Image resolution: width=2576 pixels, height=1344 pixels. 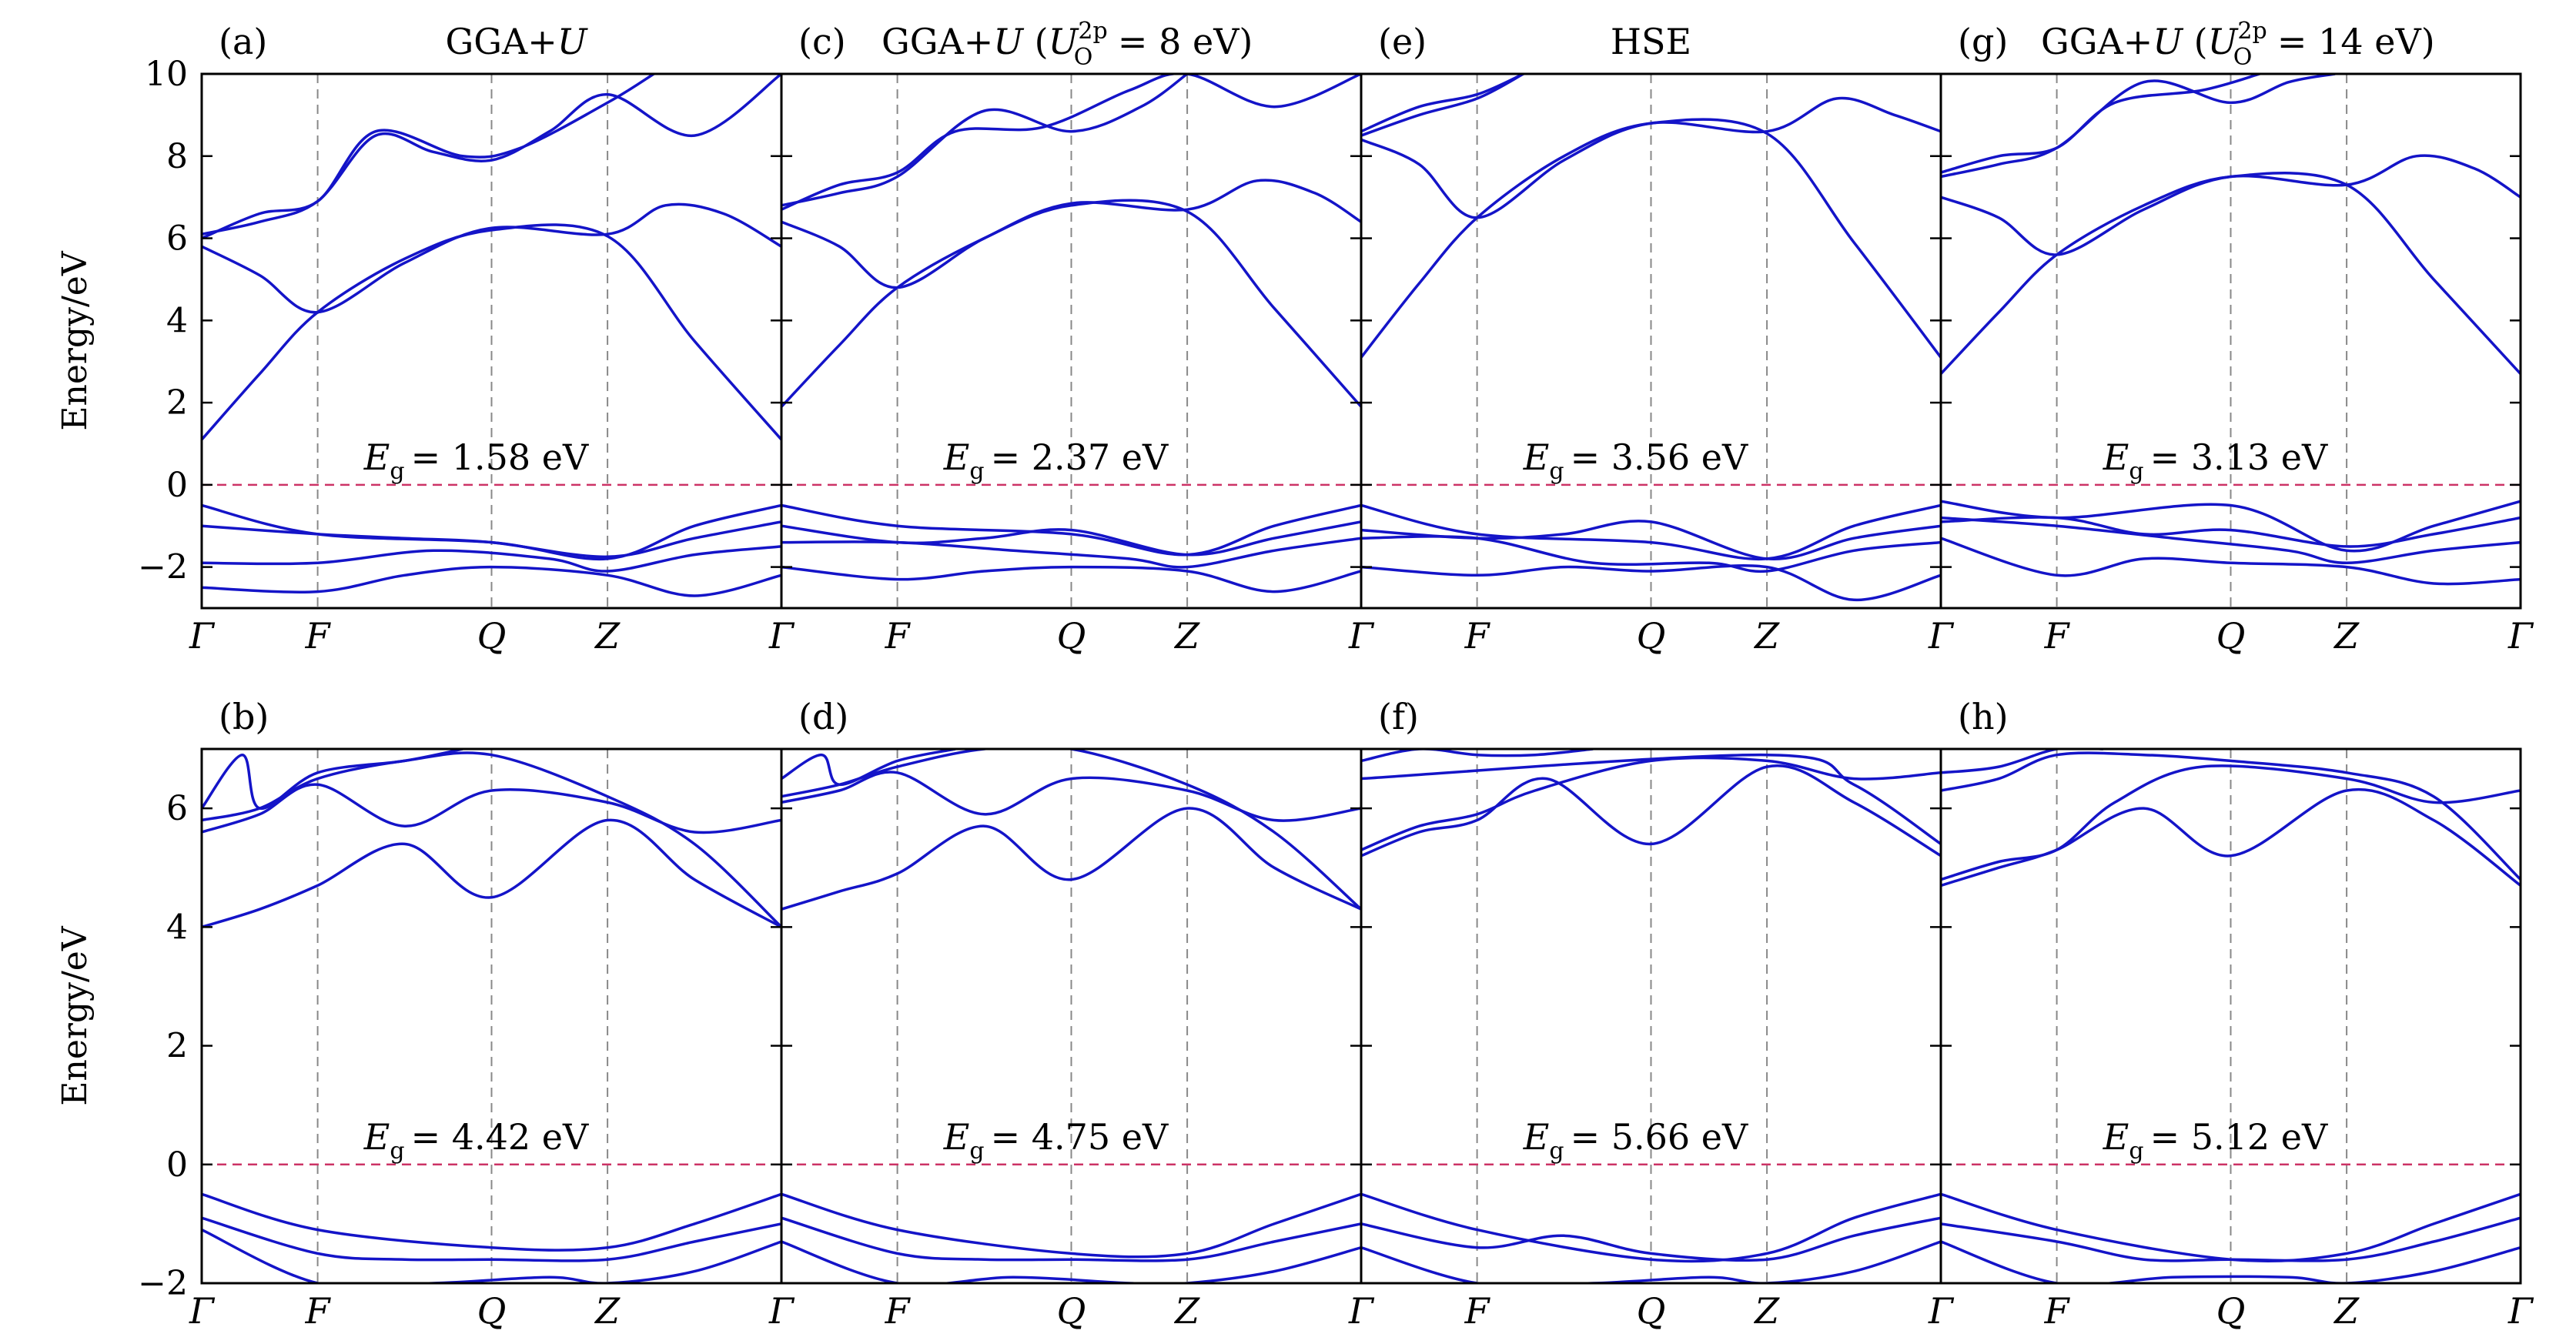 I want to click on band-gap-label: Eg = 5.12 eV, so click(x=2215, y=1140).